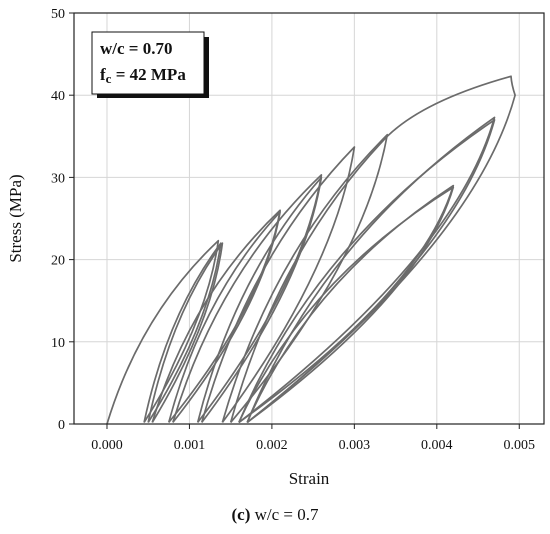 This screenshot has width=550, height=534. What do you see at coordinates (58, 96) in the screenshot?
I see `y-tick-label: 40` at bounding box center [58, 96].